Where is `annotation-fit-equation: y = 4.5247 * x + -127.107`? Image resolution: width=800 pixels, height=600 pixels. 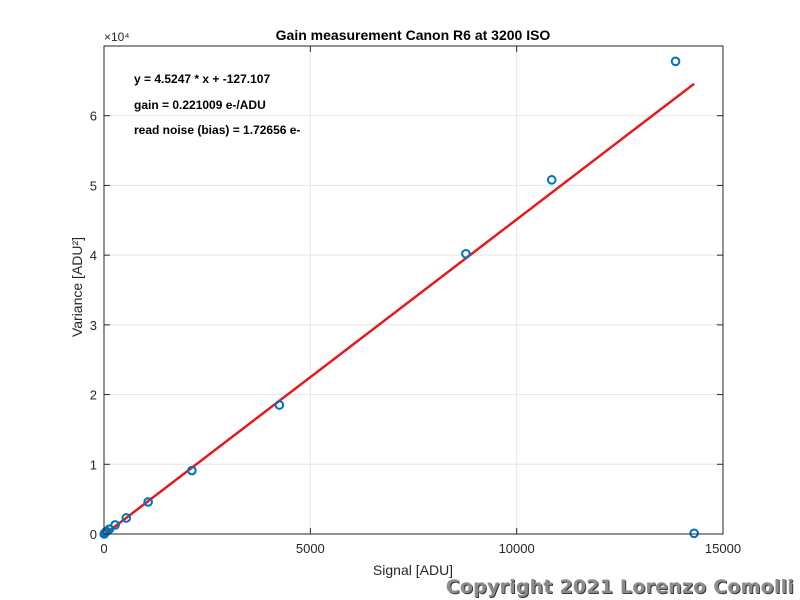 annotation-fit-equation: y = 4.5247 * x + -127.107 is located at coordinates (202, 79).